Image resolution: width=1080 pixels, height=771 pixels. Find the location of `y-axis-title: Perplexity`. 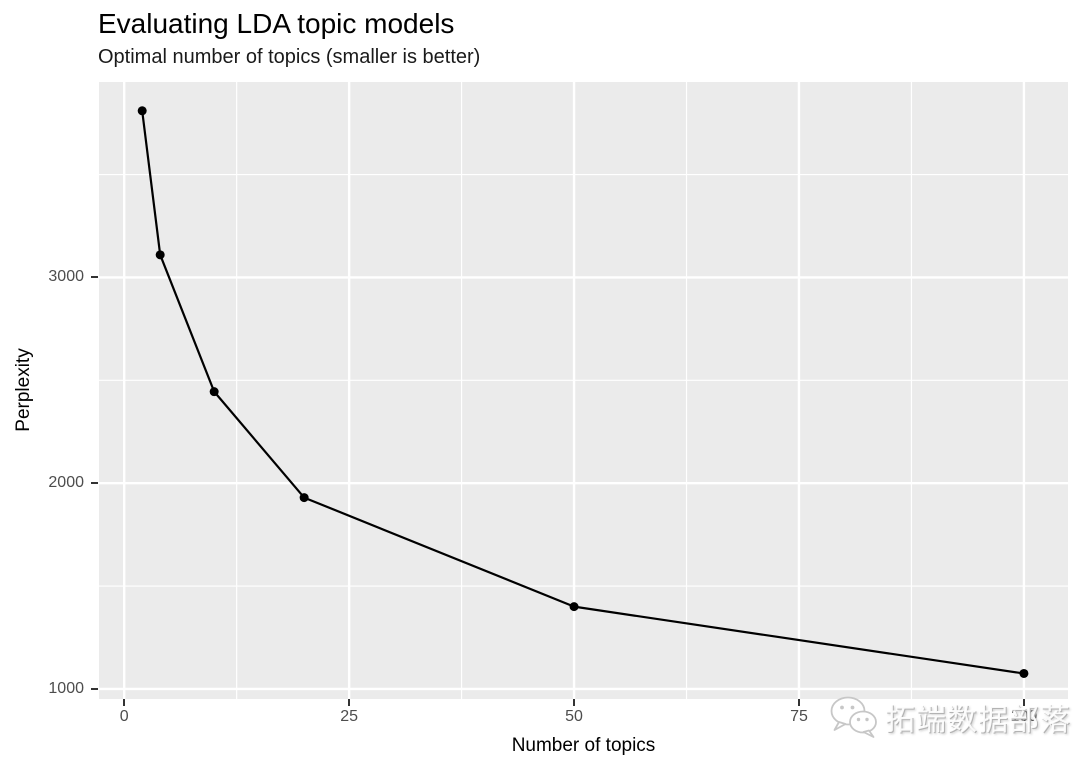

y-axis-title: Perplexity is located at coordinates (23, 390).